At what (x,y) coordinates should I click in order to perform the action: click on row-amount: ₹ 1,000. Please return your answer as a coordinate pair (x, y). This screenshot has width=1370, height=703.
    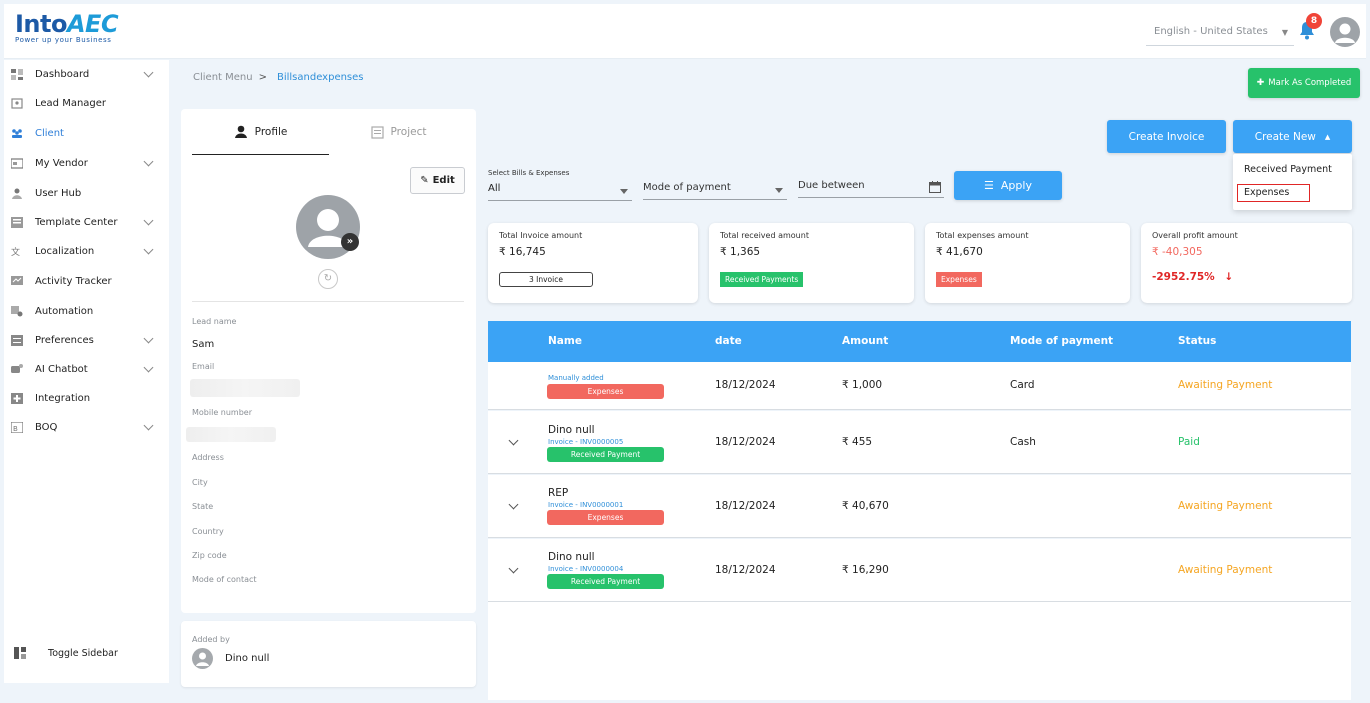
    Looking at the image, I should click on (862, 385).